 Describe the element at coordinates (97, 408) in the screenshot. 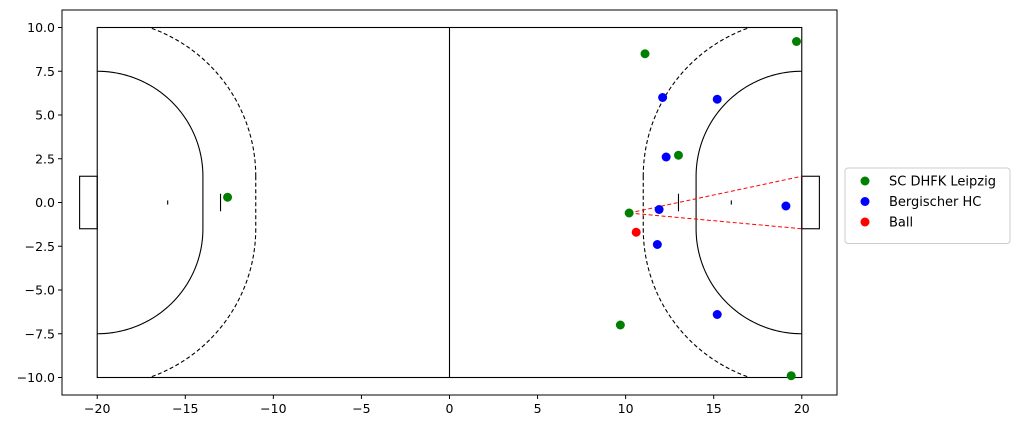

I see `x-tick-label: −20` at that location.